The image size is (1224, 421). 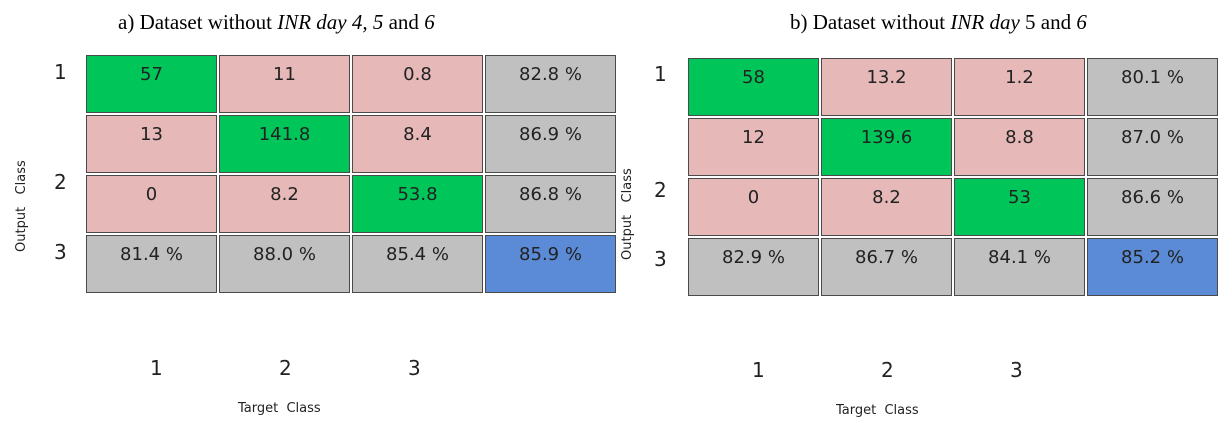 What do you see at coordinates (151, 264) in the screenshot?
I see `summary-cell: 81.4 %` at bounding box center [151, 264].